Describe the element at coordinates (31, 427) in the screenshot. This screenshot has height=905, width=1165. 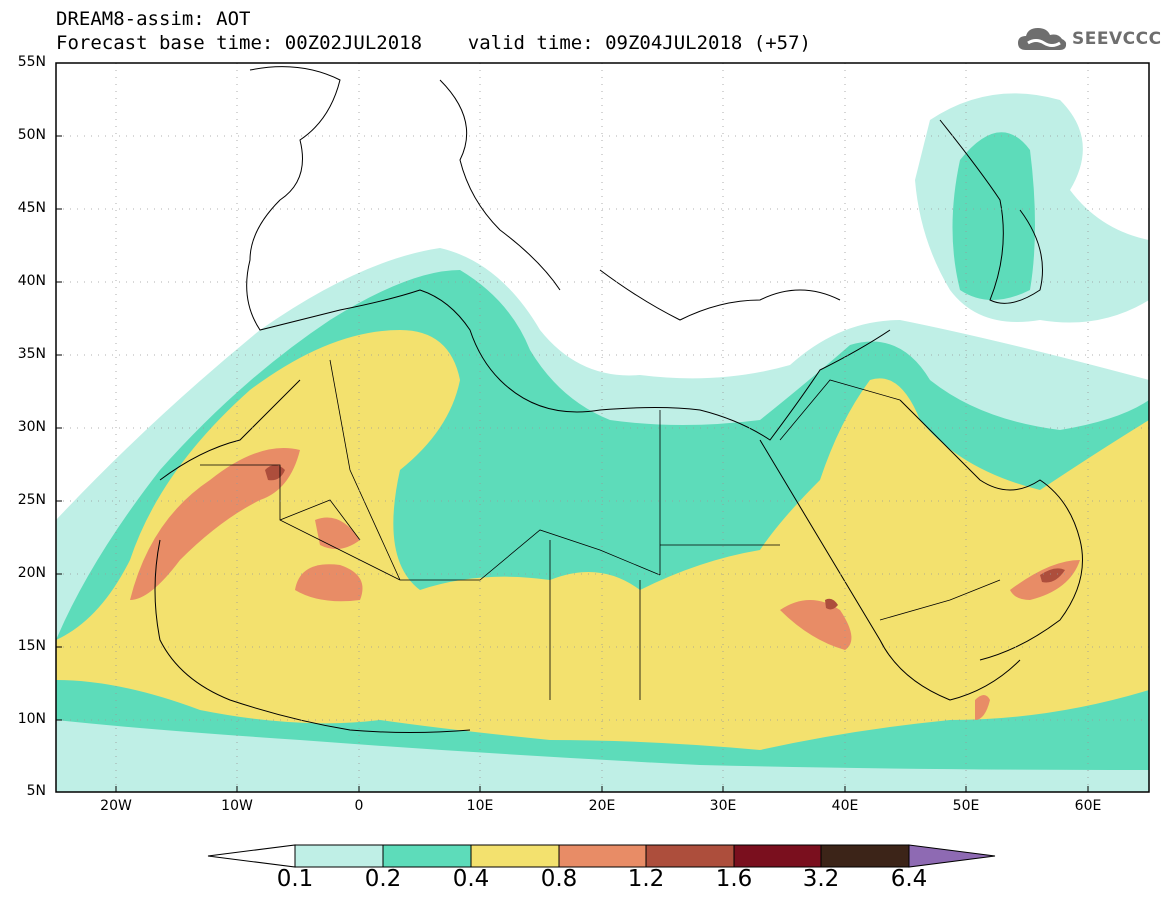
I see `lat-label-30n: 30N` at that location.